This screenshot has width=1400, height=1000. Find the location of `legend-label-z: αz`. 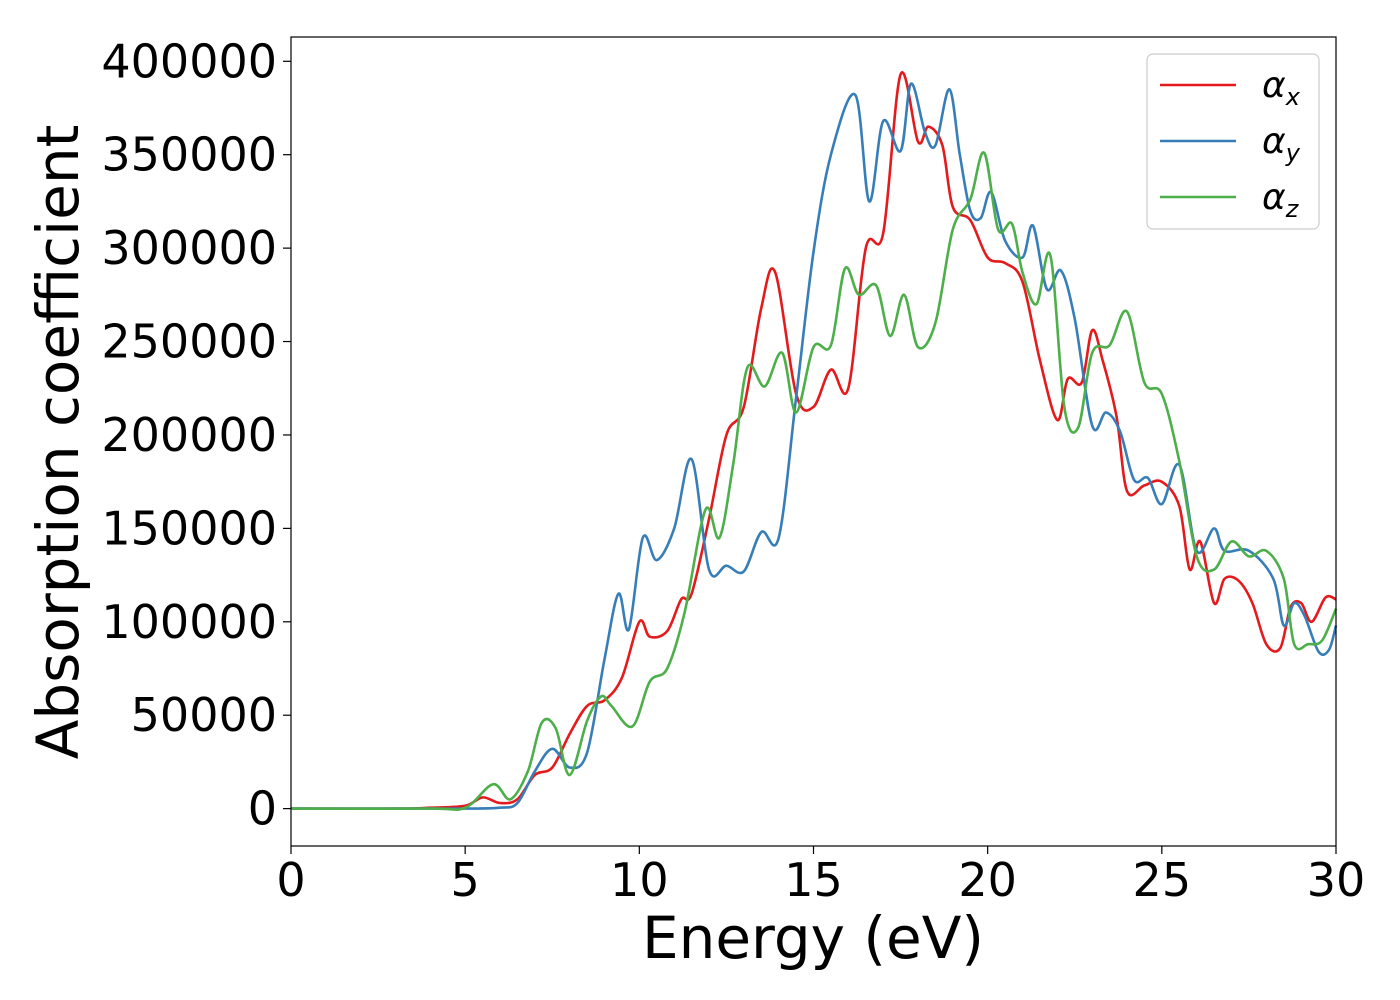

legend-label-z: αz is located at coordinates (1281, 200).